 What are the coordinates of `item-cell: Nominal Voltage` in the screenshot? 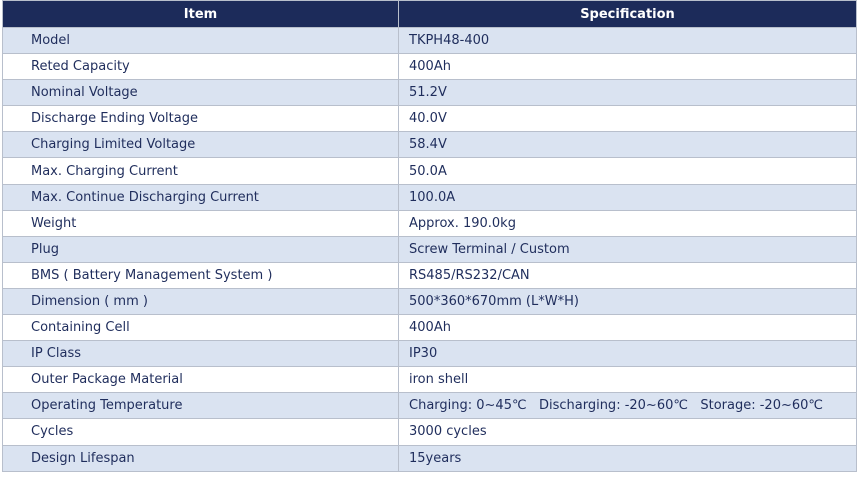 It's located at (200, 93).